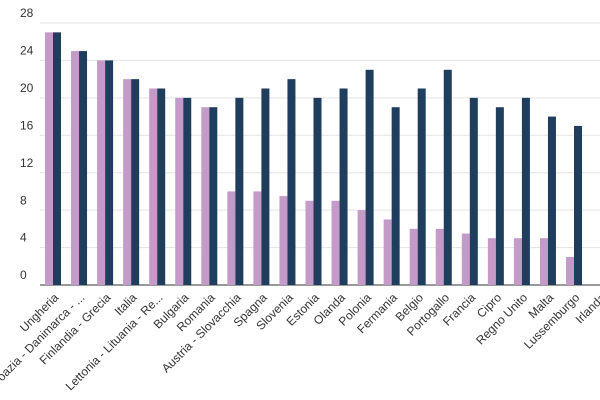 The width and height of the screenshot is (600, 400). I want to click on y-tick-label: 28, so click(27, 13).